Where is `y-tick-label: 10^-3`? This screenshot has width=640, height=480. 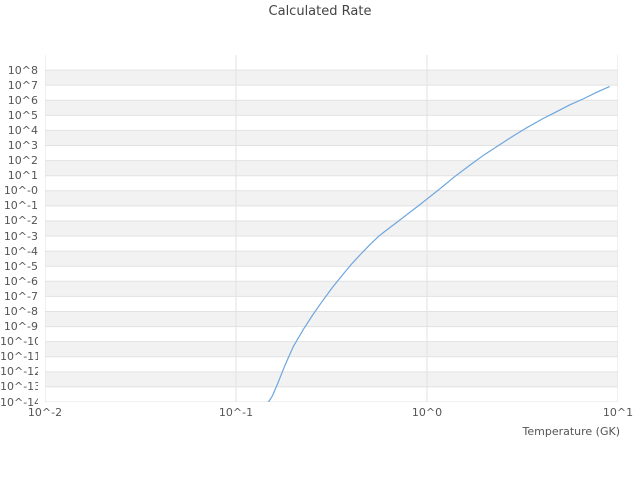
y-tick-label: 10^-3 is located at coordinates (20, 236).